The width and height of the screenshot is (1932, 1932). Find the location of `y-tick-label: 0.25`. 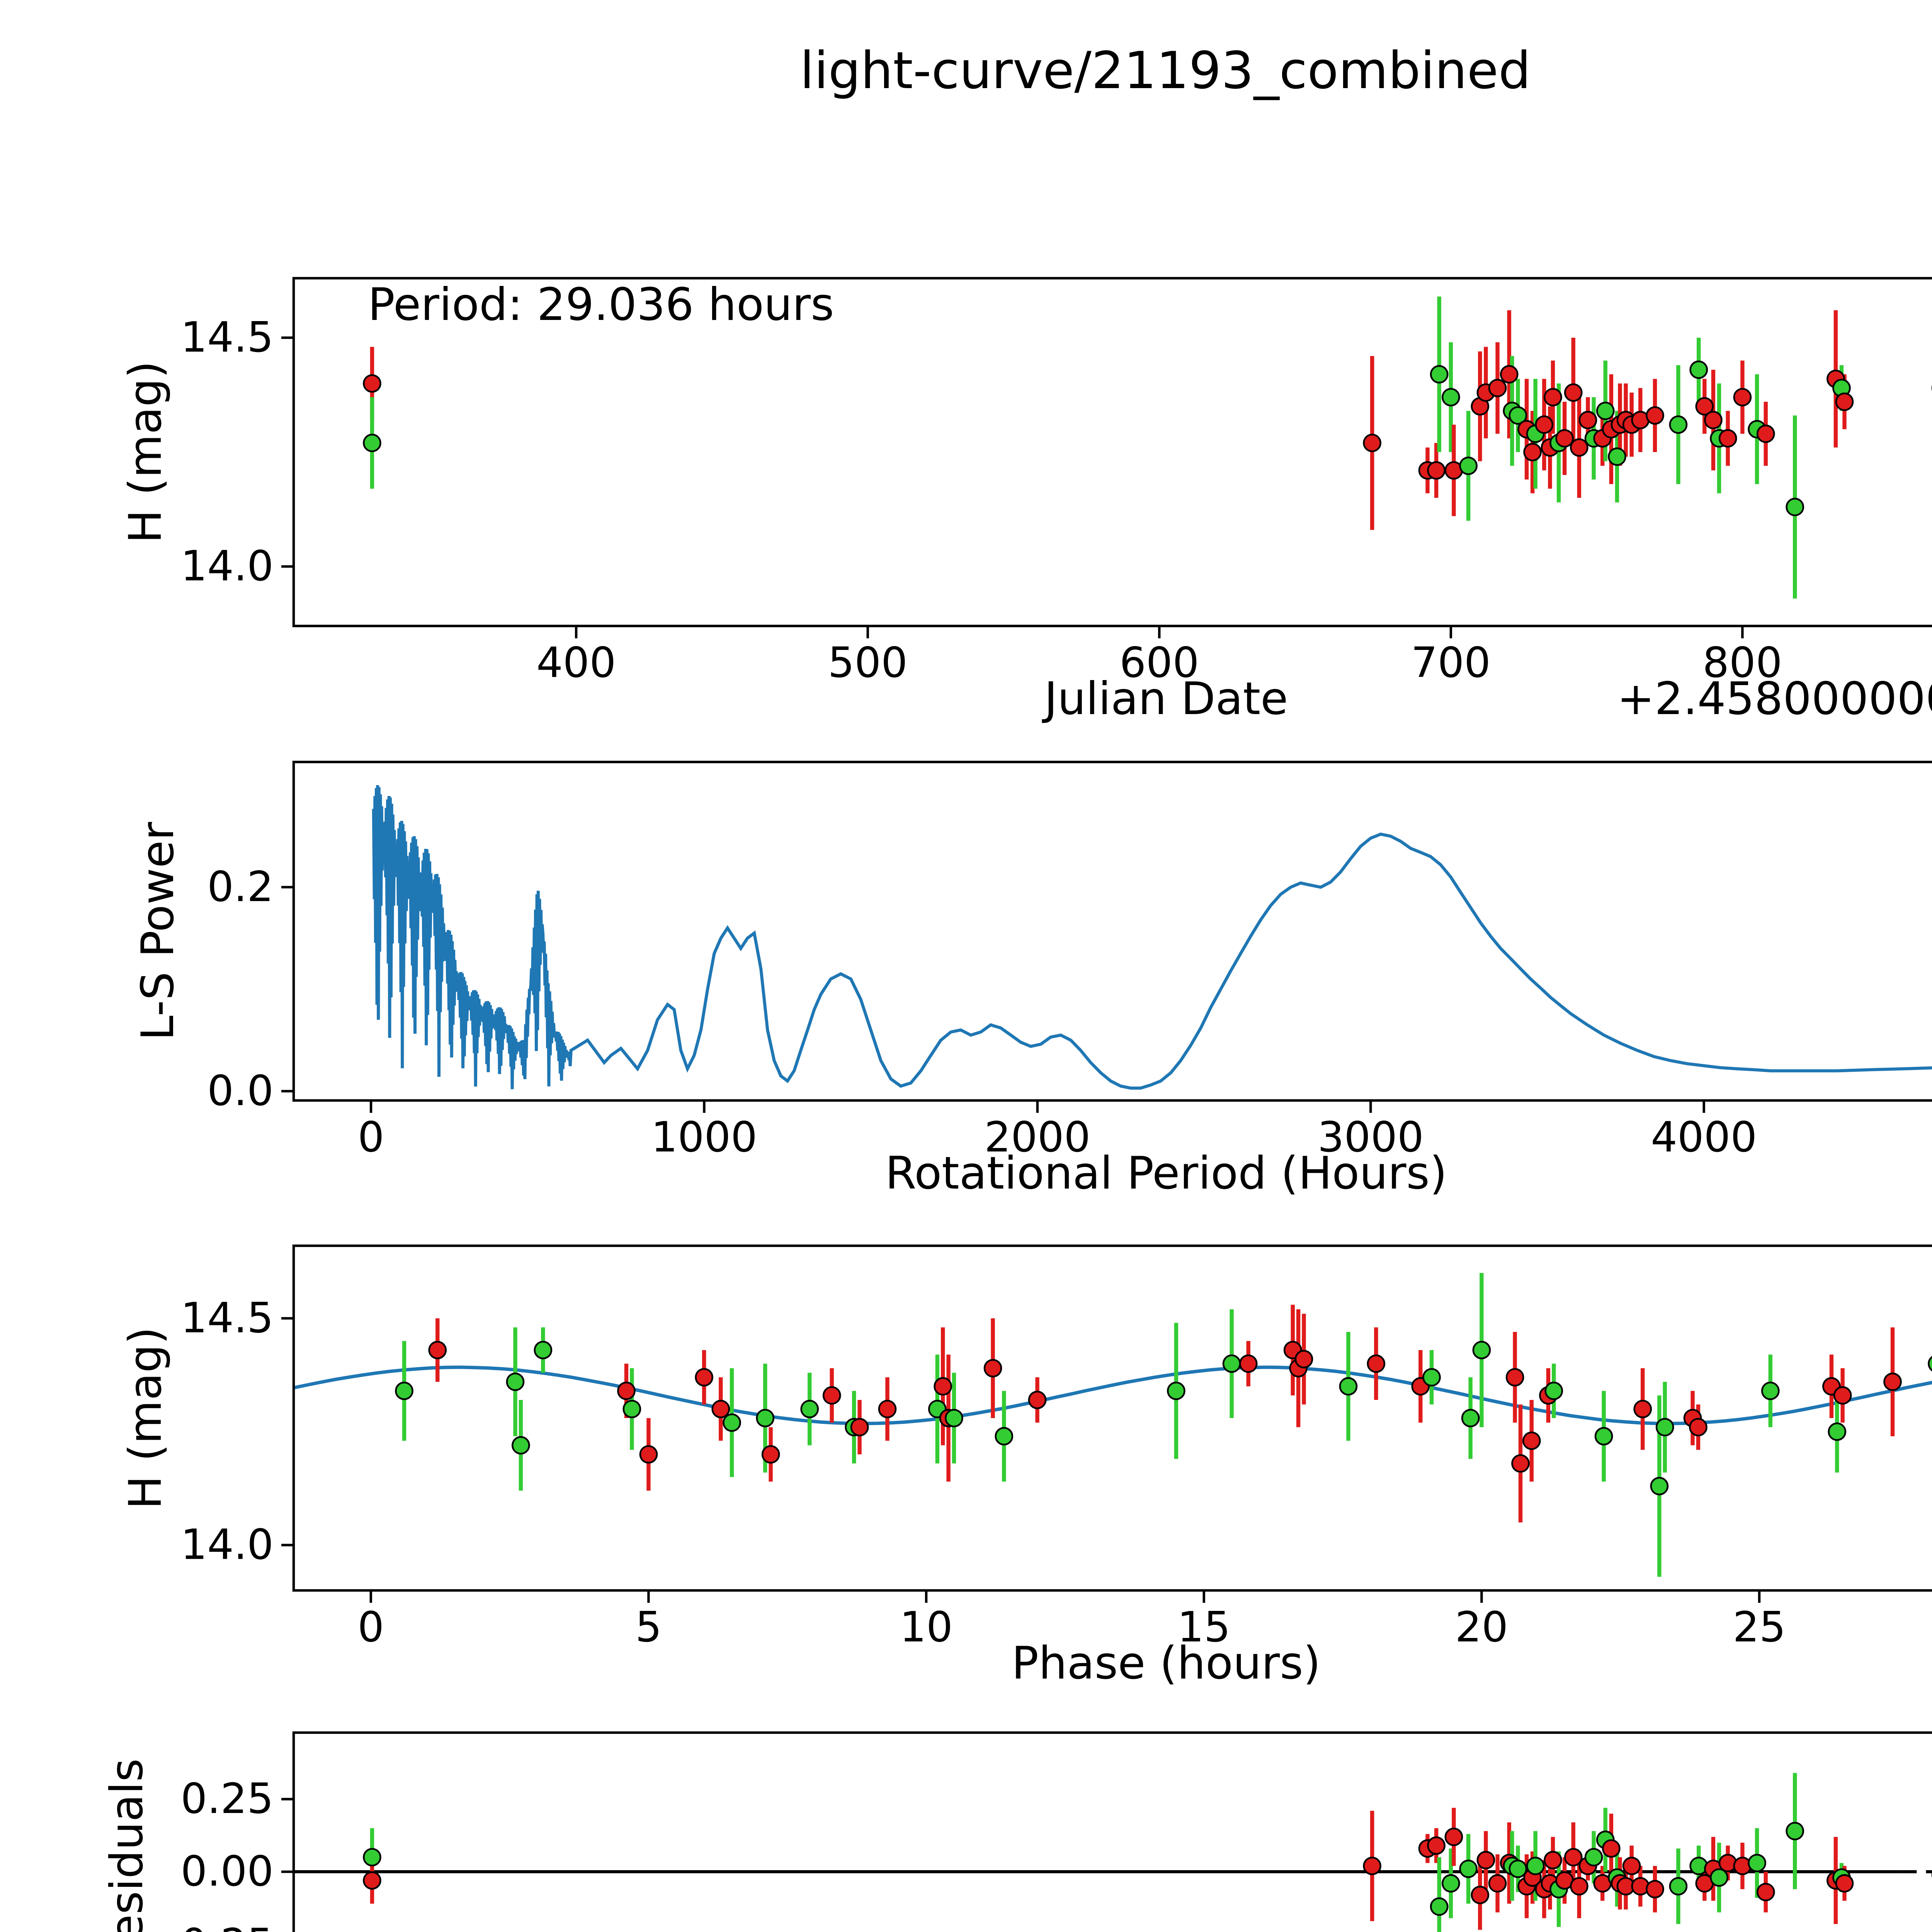

y-tick-label: 0.25 is located at coordinates (228, 1799).